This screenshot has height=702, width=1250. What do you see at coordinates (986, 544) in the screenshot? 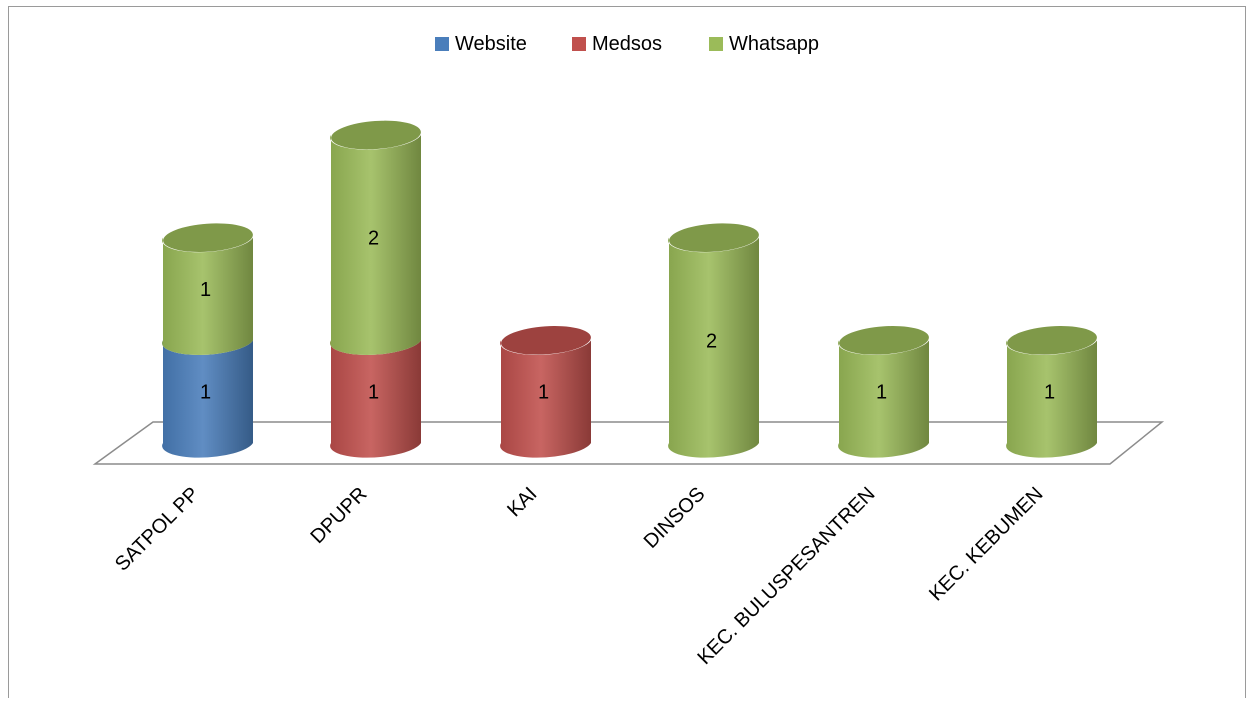
I see `category-label: KEC. KEBUMEN` at bounding box center [986, 544].